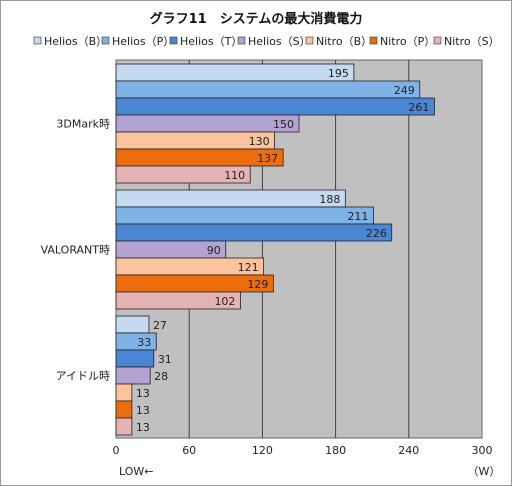 The width and height of the screenshot is (512, 486). I want to click on bar-value-label: 31, so click(165, 359).